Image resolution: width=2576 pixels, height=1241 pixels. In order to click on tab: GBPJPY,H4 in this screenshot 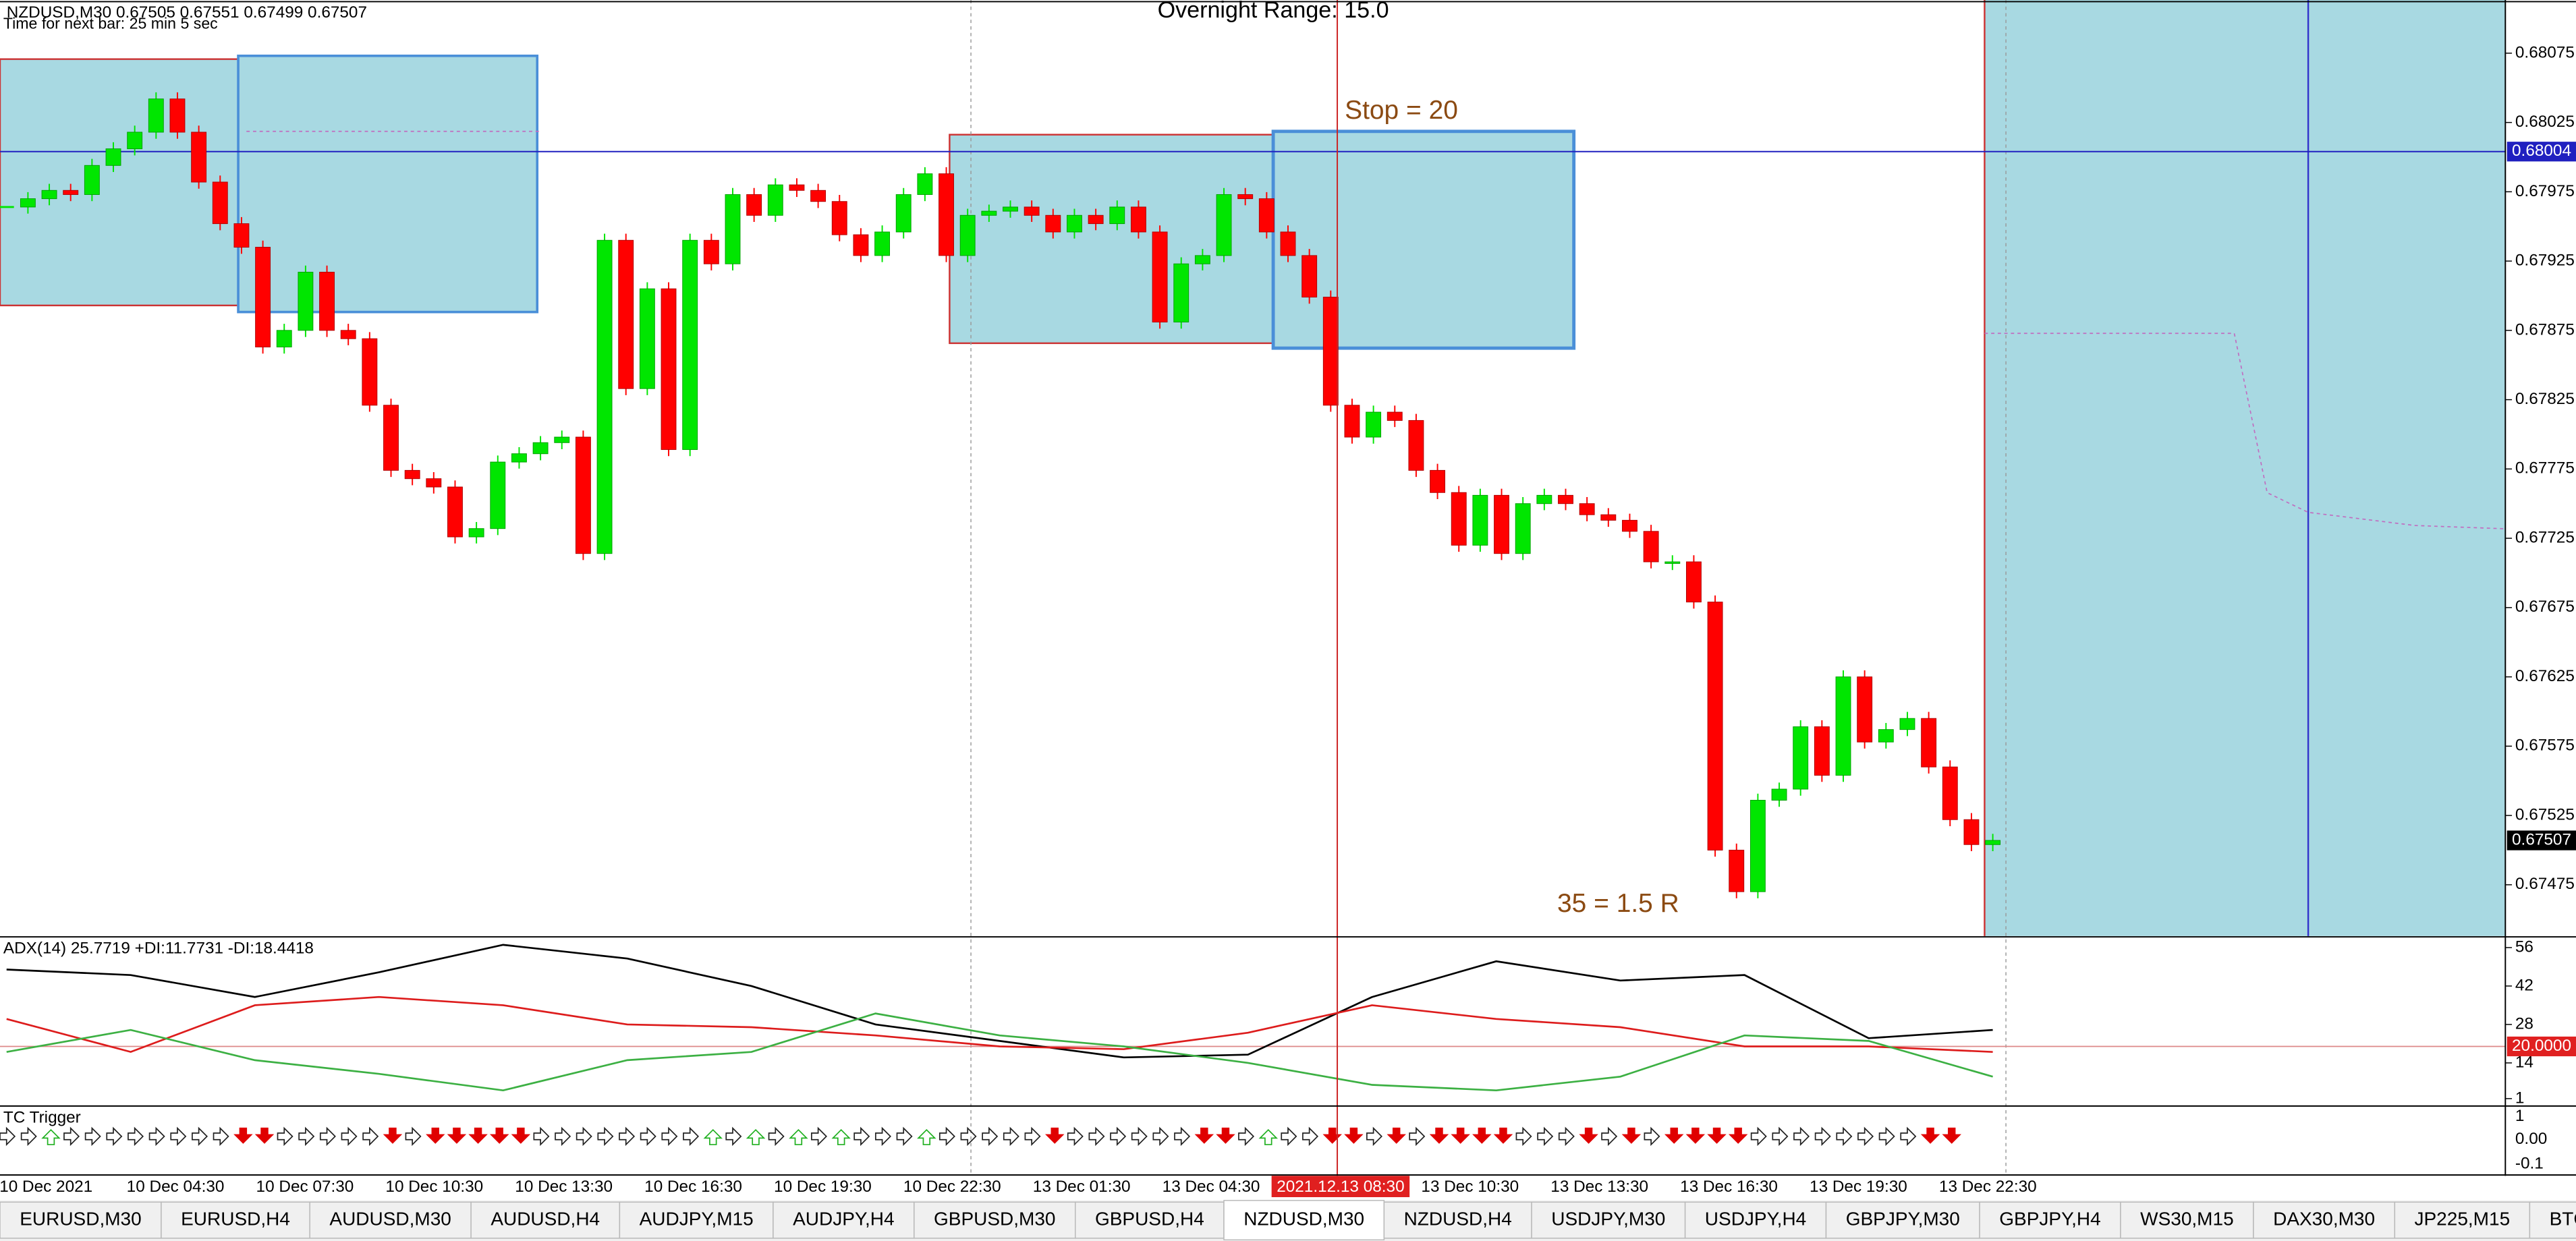, I will do `click(2050, 1220)`.